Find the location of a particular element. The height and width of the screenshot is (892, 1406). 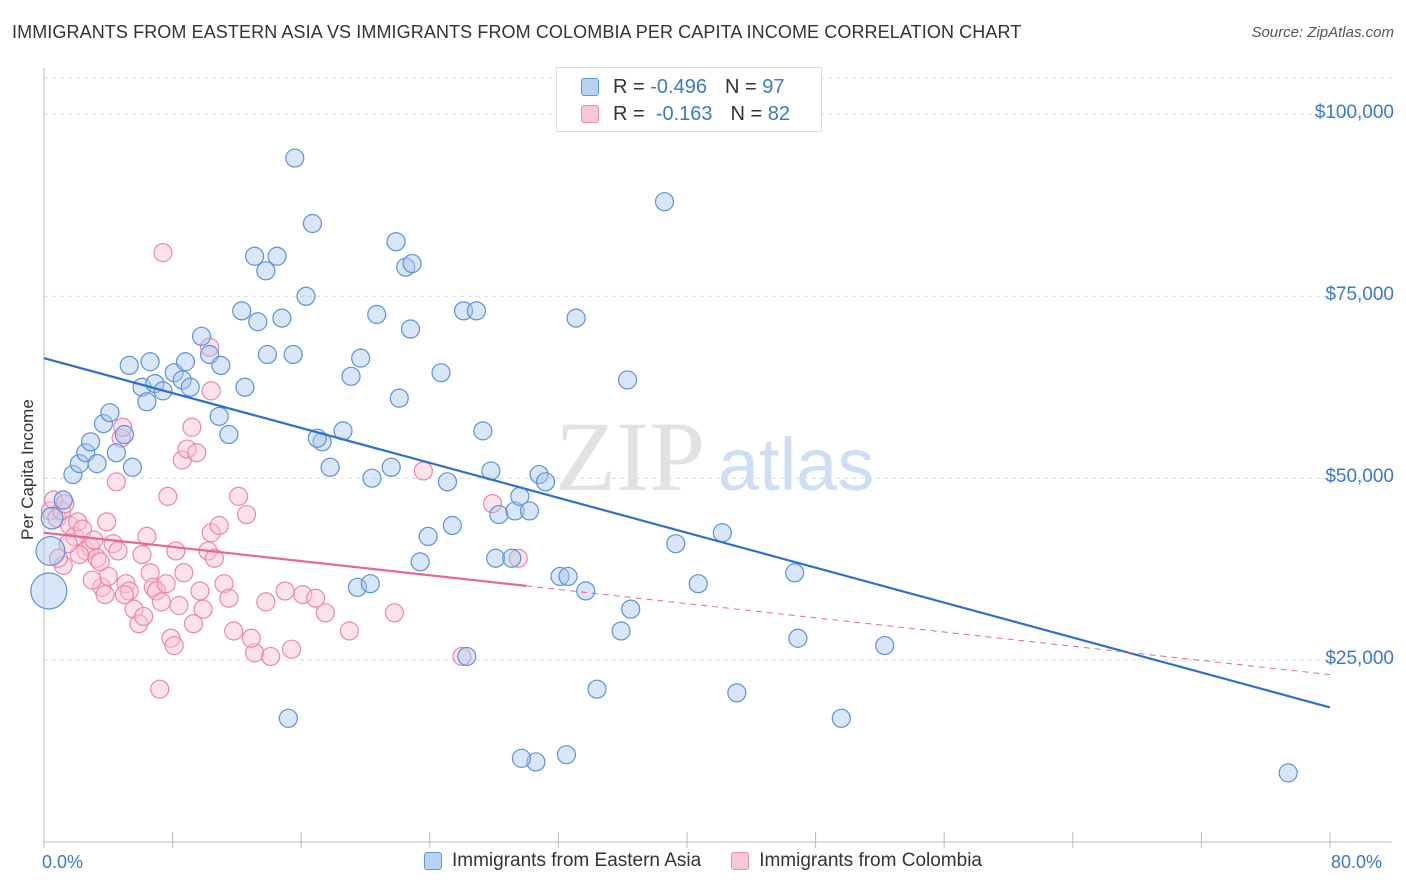

x-tick-max: 80.0% is located at coordinates (1357, 862).